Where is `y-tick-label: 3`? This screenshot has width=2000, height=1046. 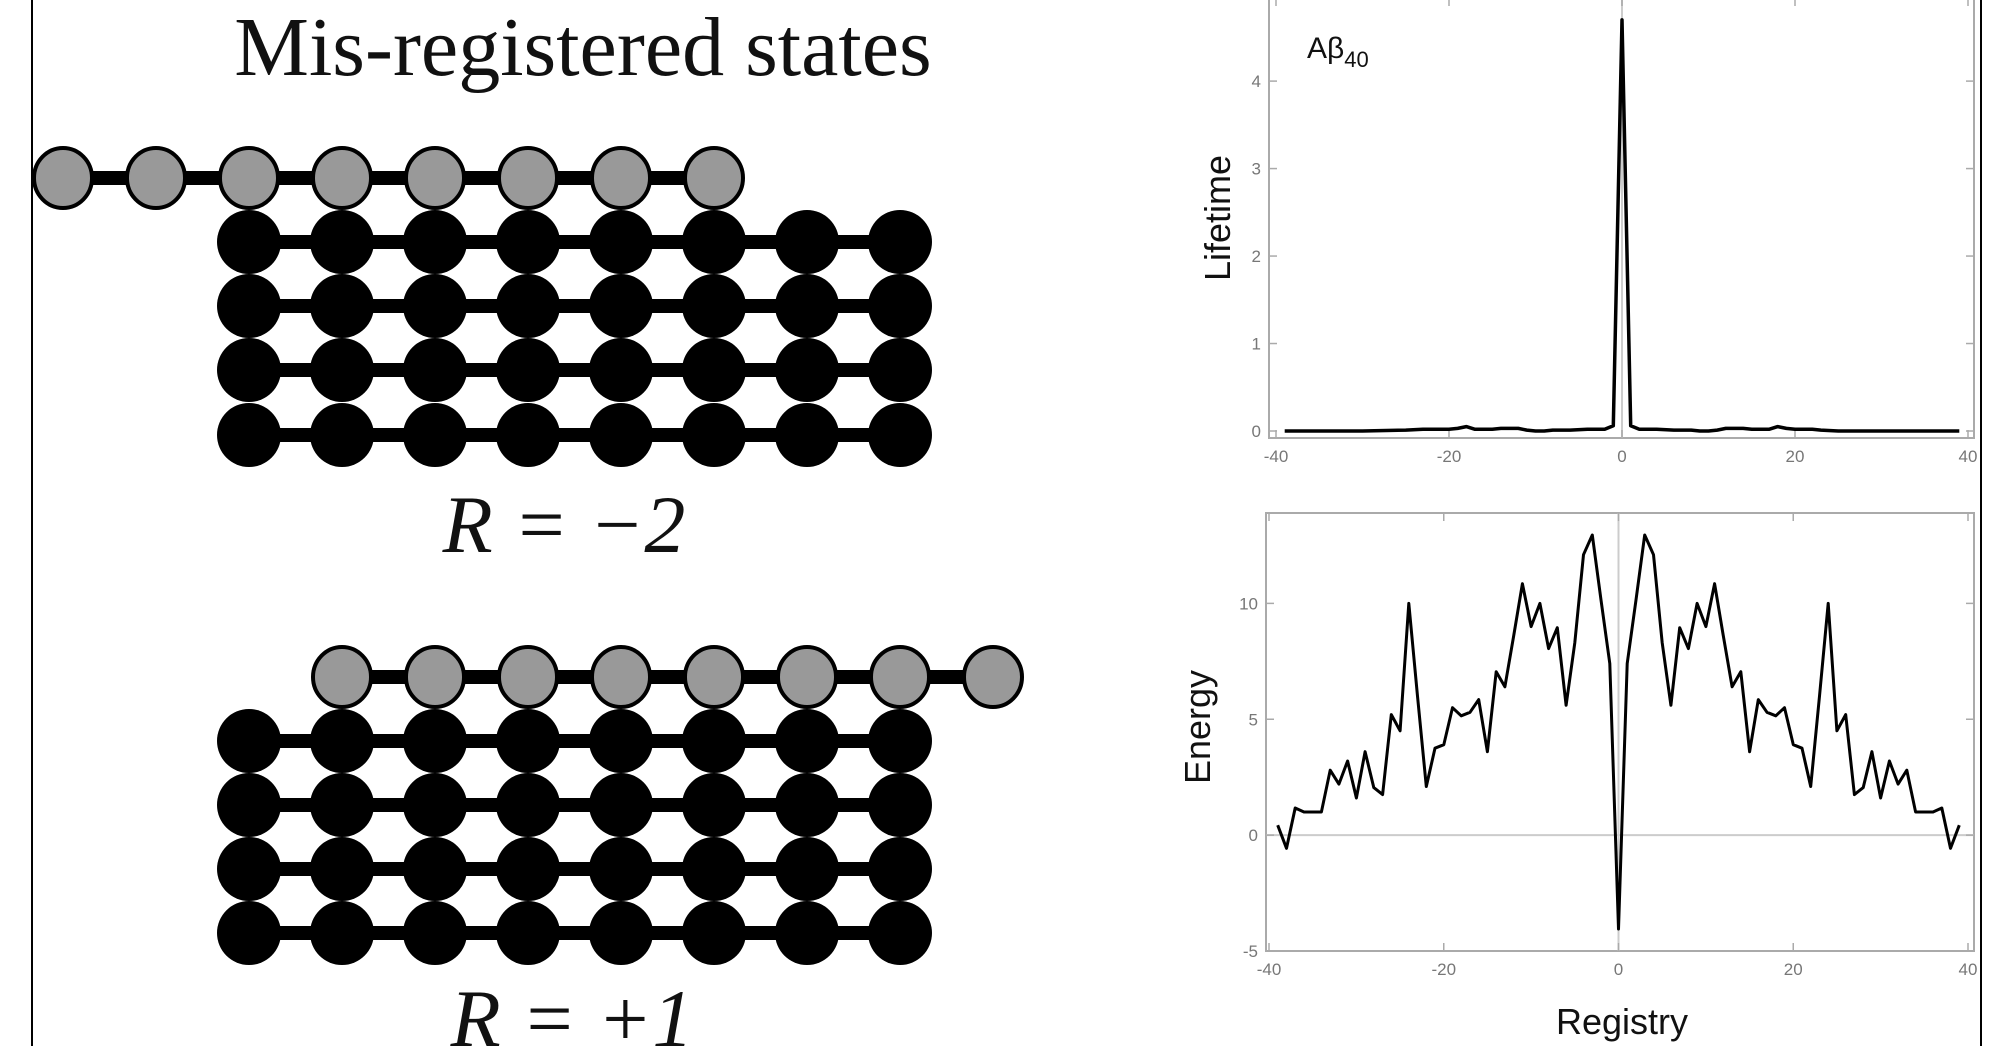
y-tick-label: 3 is located at coordinates (1256, 169).